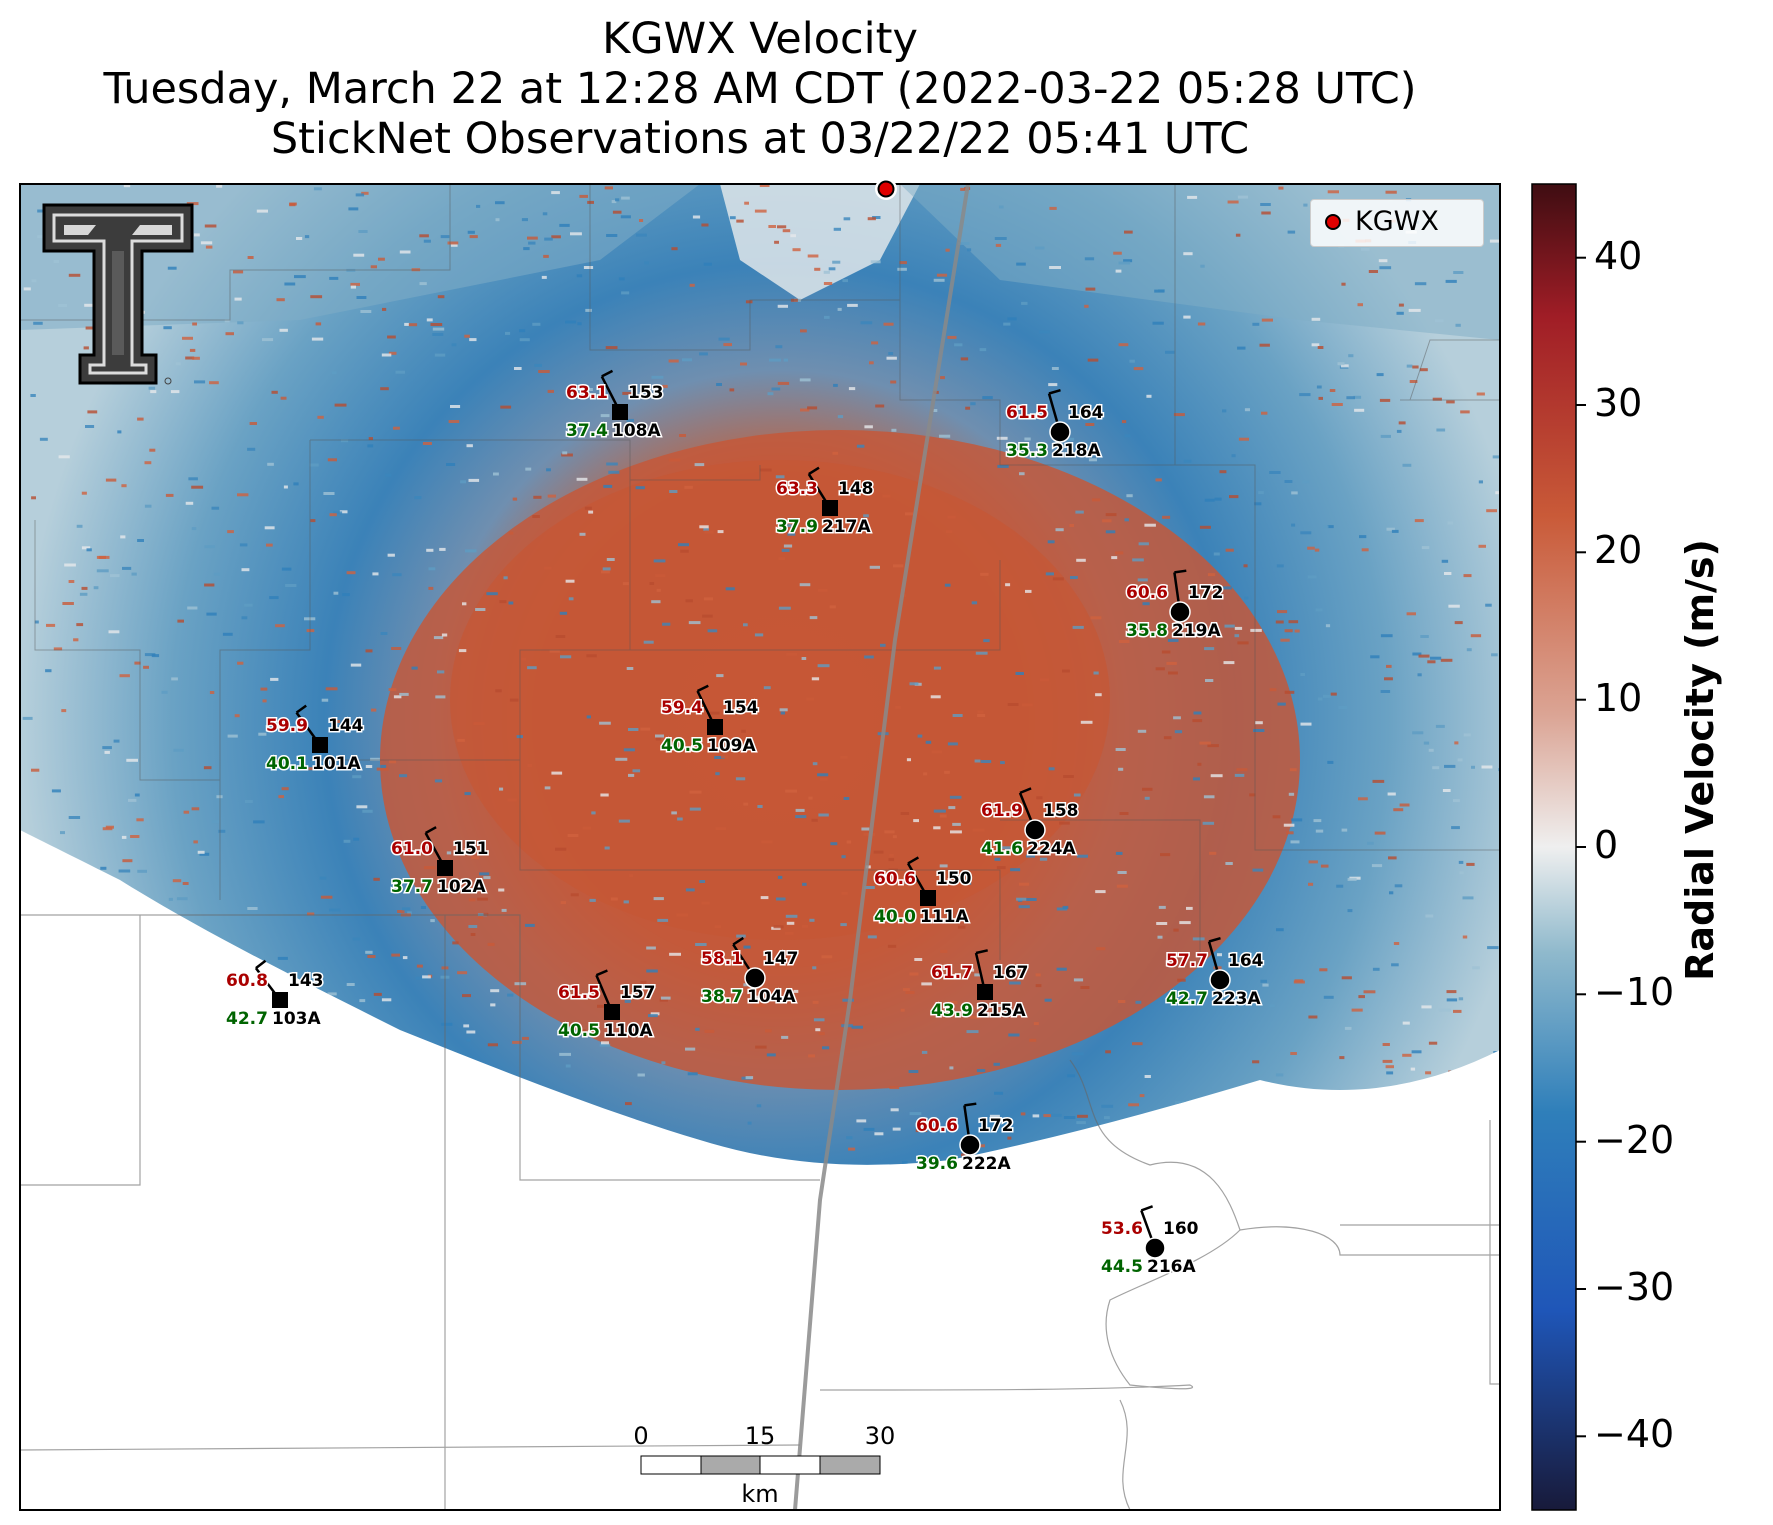 The image size is (1773, 1525). Describe the element at coordinates (1554, 847) in the screenshot. I see `colorbar` at that location.